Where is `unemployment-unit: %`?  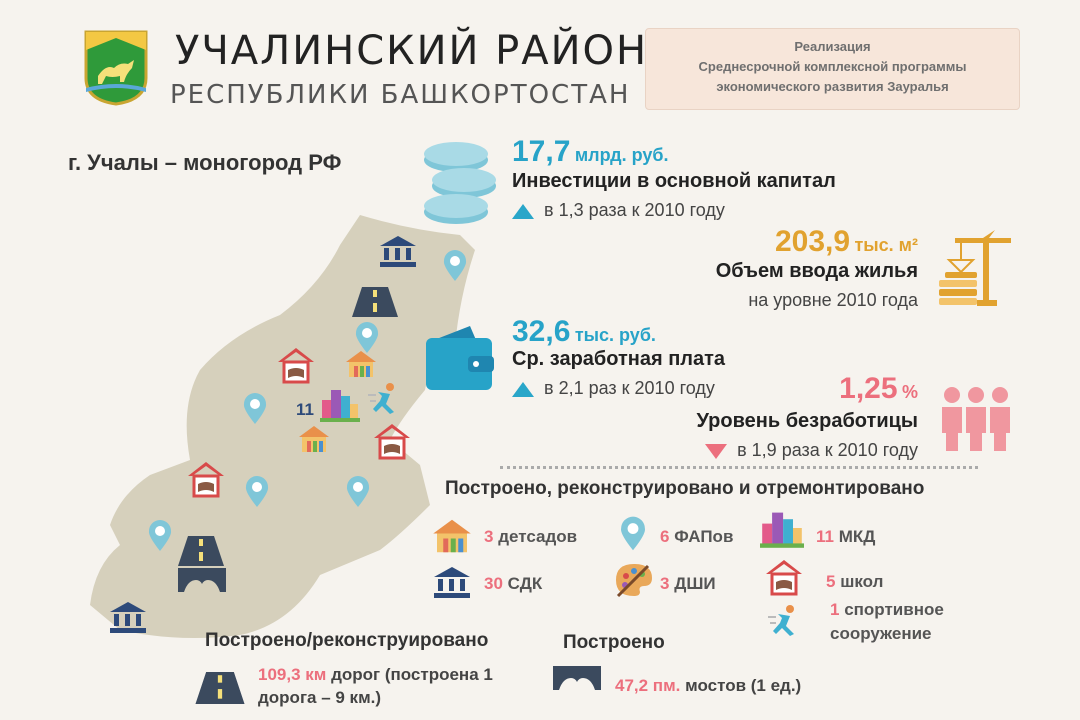 unemployment-unit: % is located at coordinates (909, 392).